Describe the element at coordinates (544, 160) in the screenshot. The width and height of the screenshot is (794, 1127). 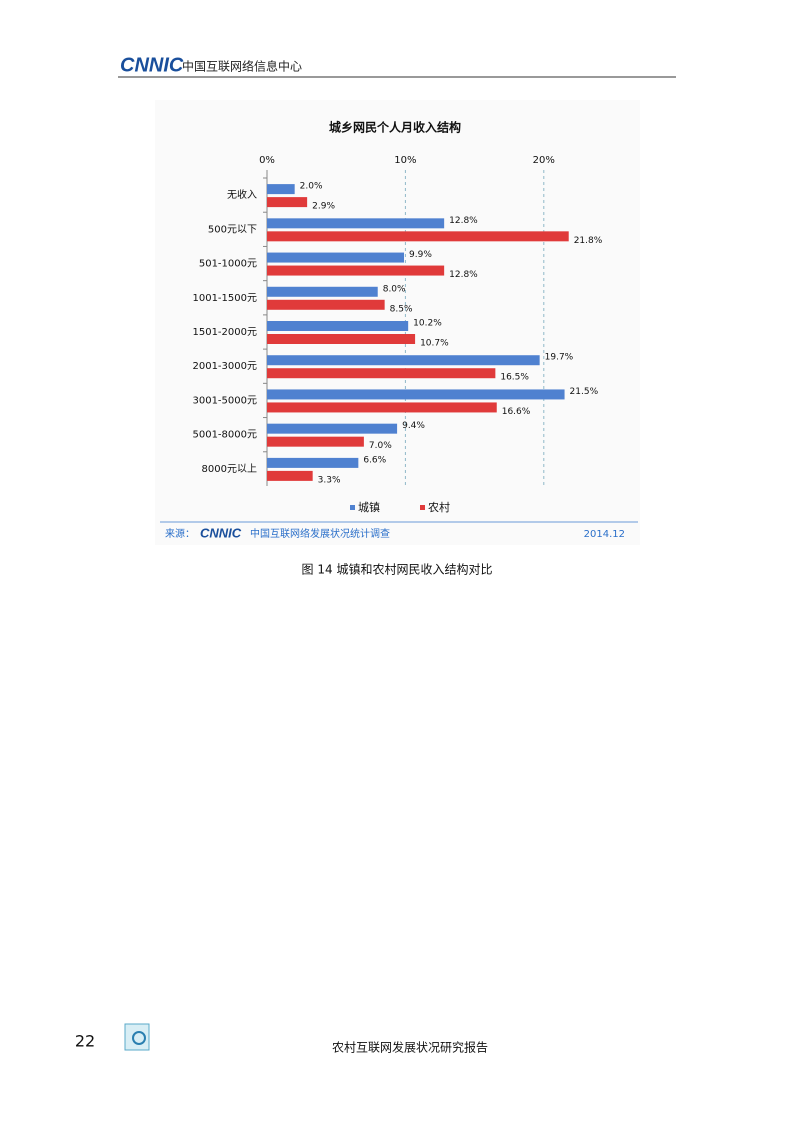
I see `x-tick-label: 20%` at that location.